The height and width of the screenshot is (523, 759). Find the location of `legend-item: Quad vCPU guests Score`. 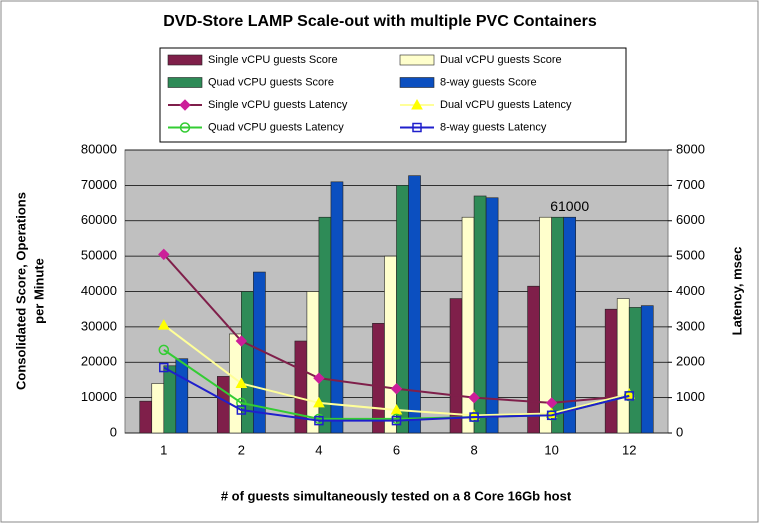

legend-item: Quad vCPU guests Score is located at coordinates (250, 82).